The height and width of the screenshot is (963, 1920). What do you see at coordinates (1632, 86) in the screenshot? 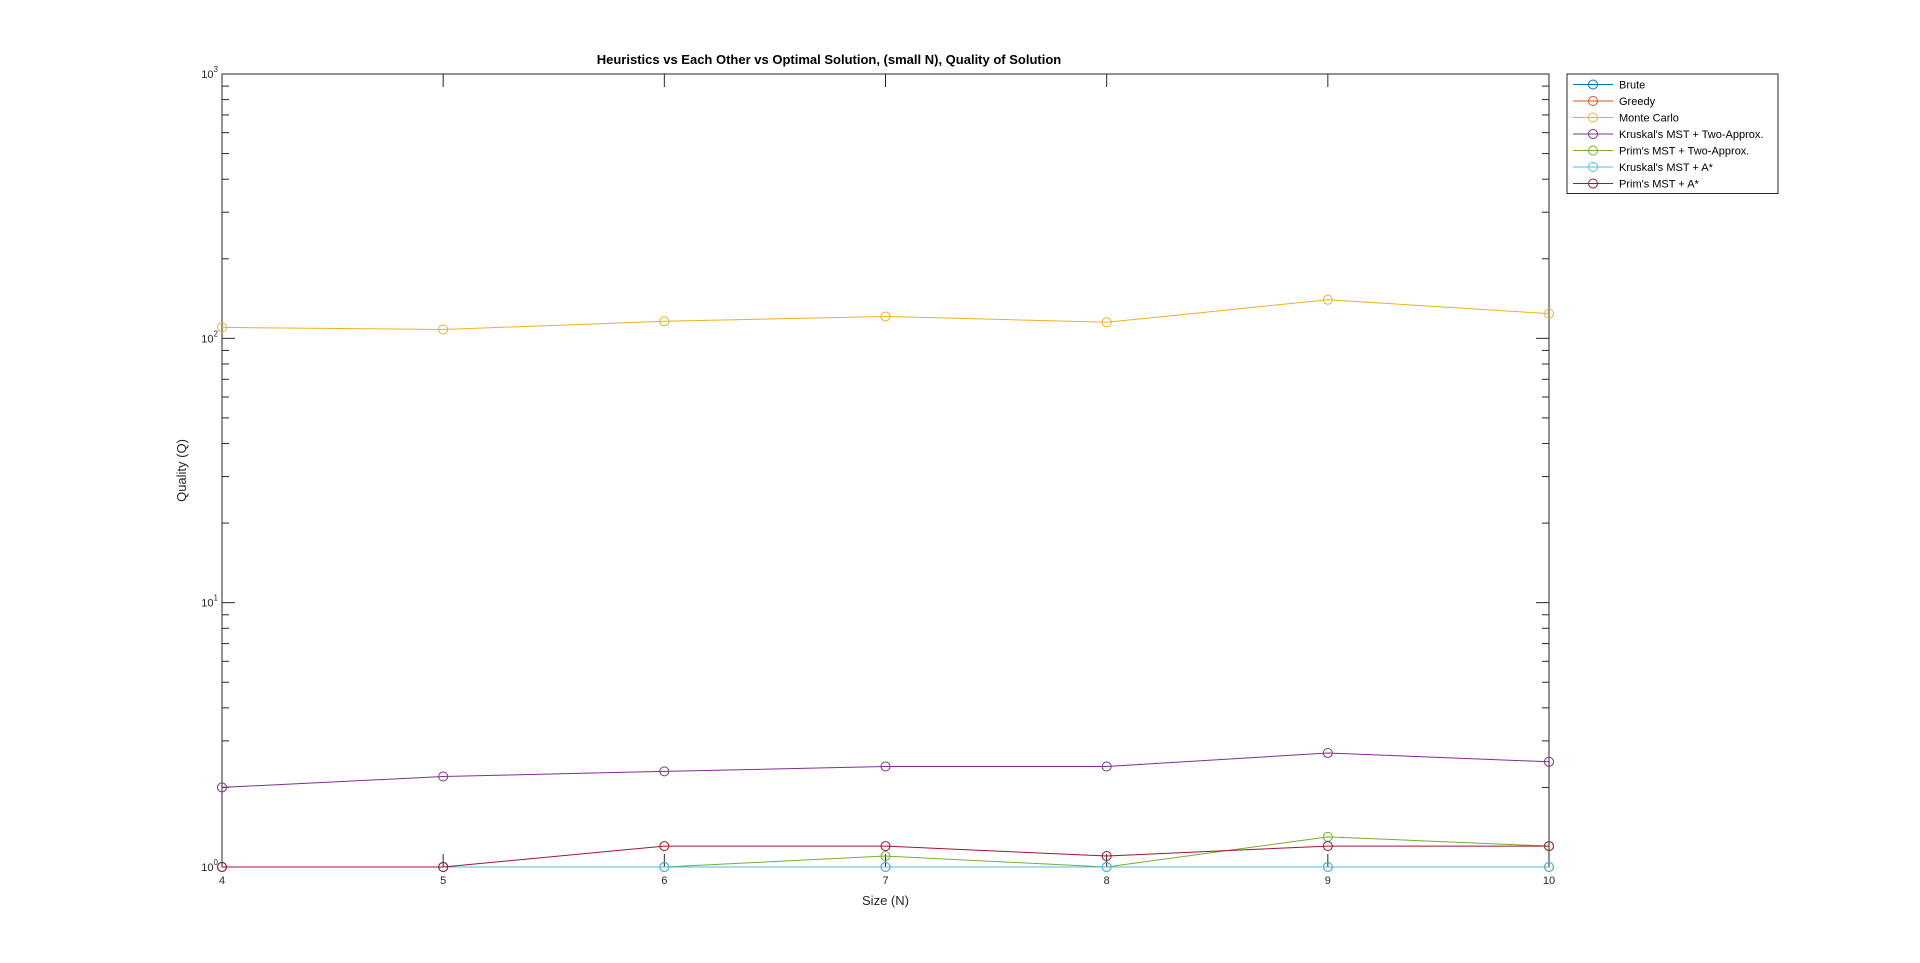
I see `legend-label: Brute` at bounding box center [1632, 86].